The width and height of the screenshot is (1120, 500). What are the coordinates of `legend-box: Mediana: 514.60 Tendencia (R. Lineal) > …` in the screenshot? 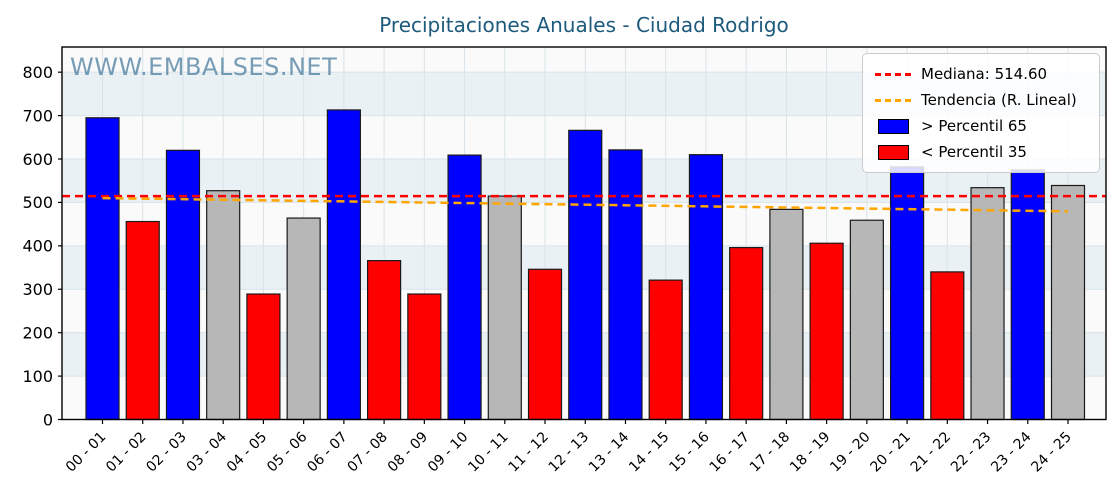 It's located at (981, 113).